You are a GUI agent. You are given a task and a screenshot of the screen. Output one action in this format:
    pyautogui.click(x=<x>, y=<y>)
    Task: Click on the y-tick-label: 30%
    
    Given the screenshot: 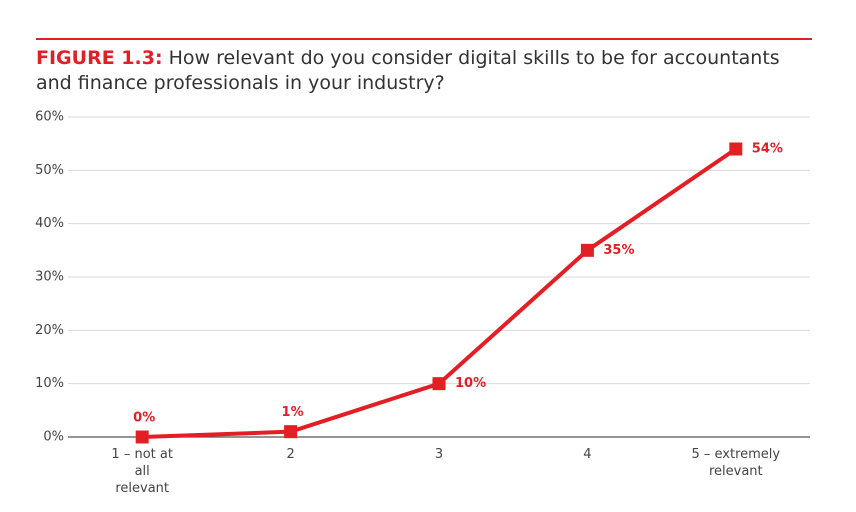 What is the action you would take?
    pyautogui.click(x=49, y=277)
    